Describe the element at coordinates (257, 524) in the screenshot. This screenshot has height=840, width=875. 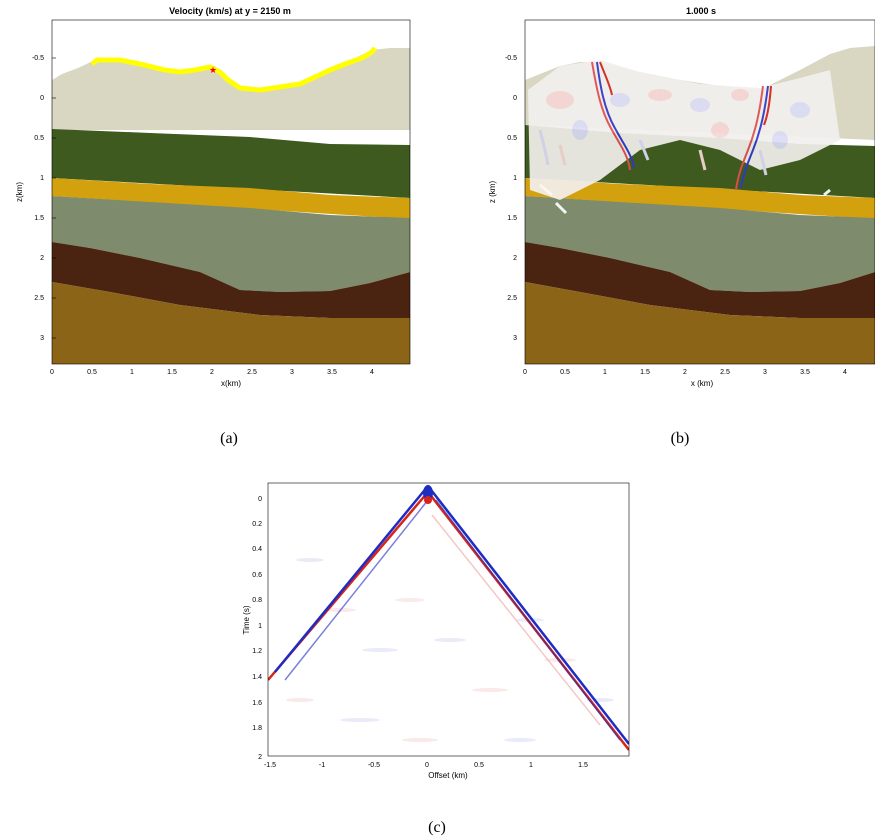
I see `ytick-label: 0.2` at that location.